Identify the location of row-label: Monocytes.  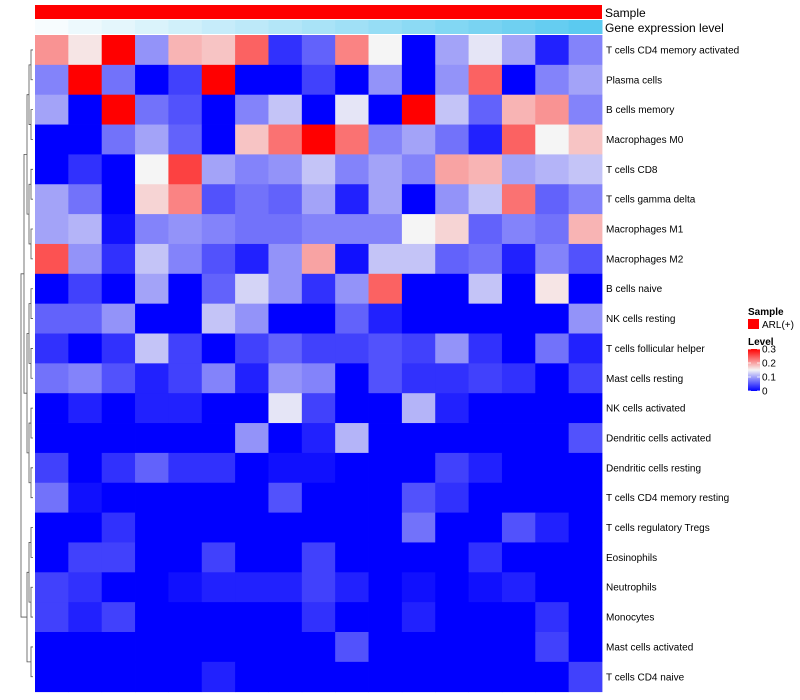
(630, 618).